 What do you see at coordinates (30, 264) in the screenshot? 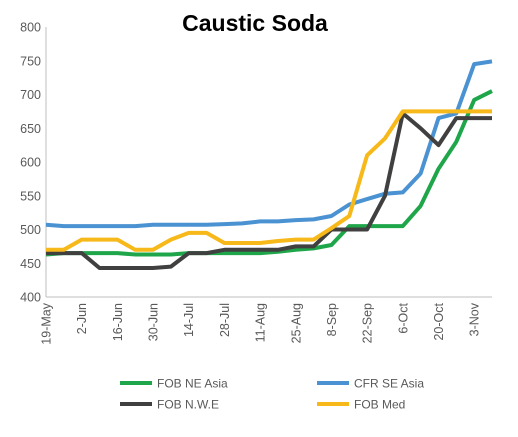
I see `y-tick-label: 450` at bounding box center [30, 264].